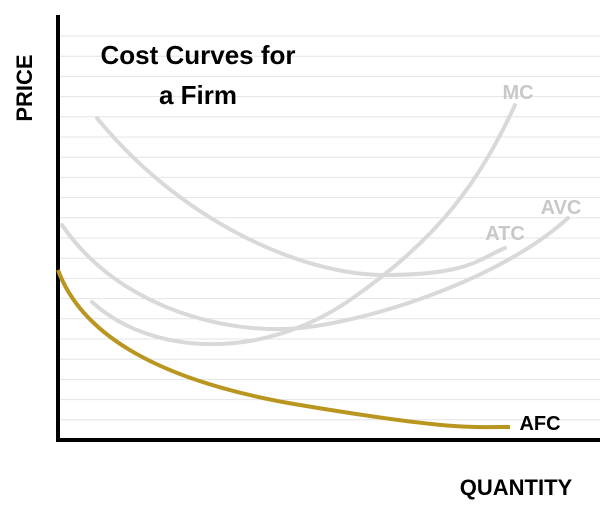 This screenshot has width=600, height=510. What do you see at coordinates (198, 95) in the screenshot?
I see `title-line: a Firm` at bounding box center [198, 95].